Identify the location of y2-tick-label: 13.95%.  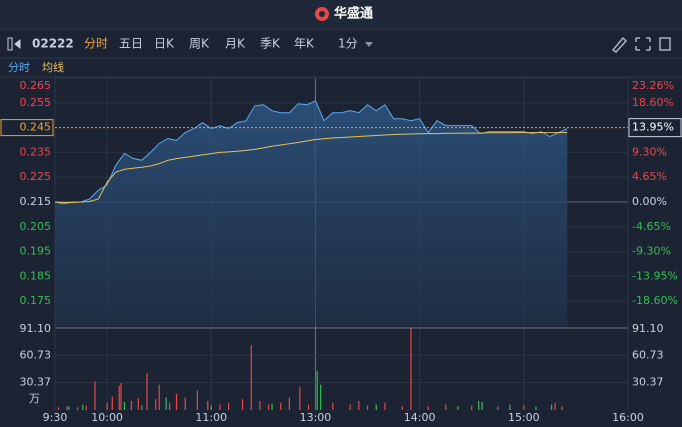
(653, 127).